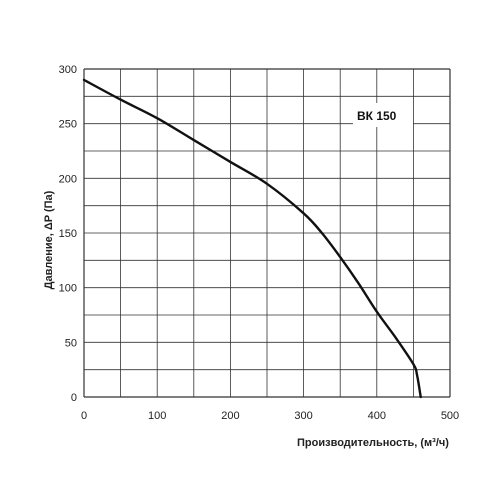 Image resolution: width=500 pixels, height=500 pixels. Describe the element at coordinates (68, 179) in the screenshot. I see `y-tick-label: 200` at that location.